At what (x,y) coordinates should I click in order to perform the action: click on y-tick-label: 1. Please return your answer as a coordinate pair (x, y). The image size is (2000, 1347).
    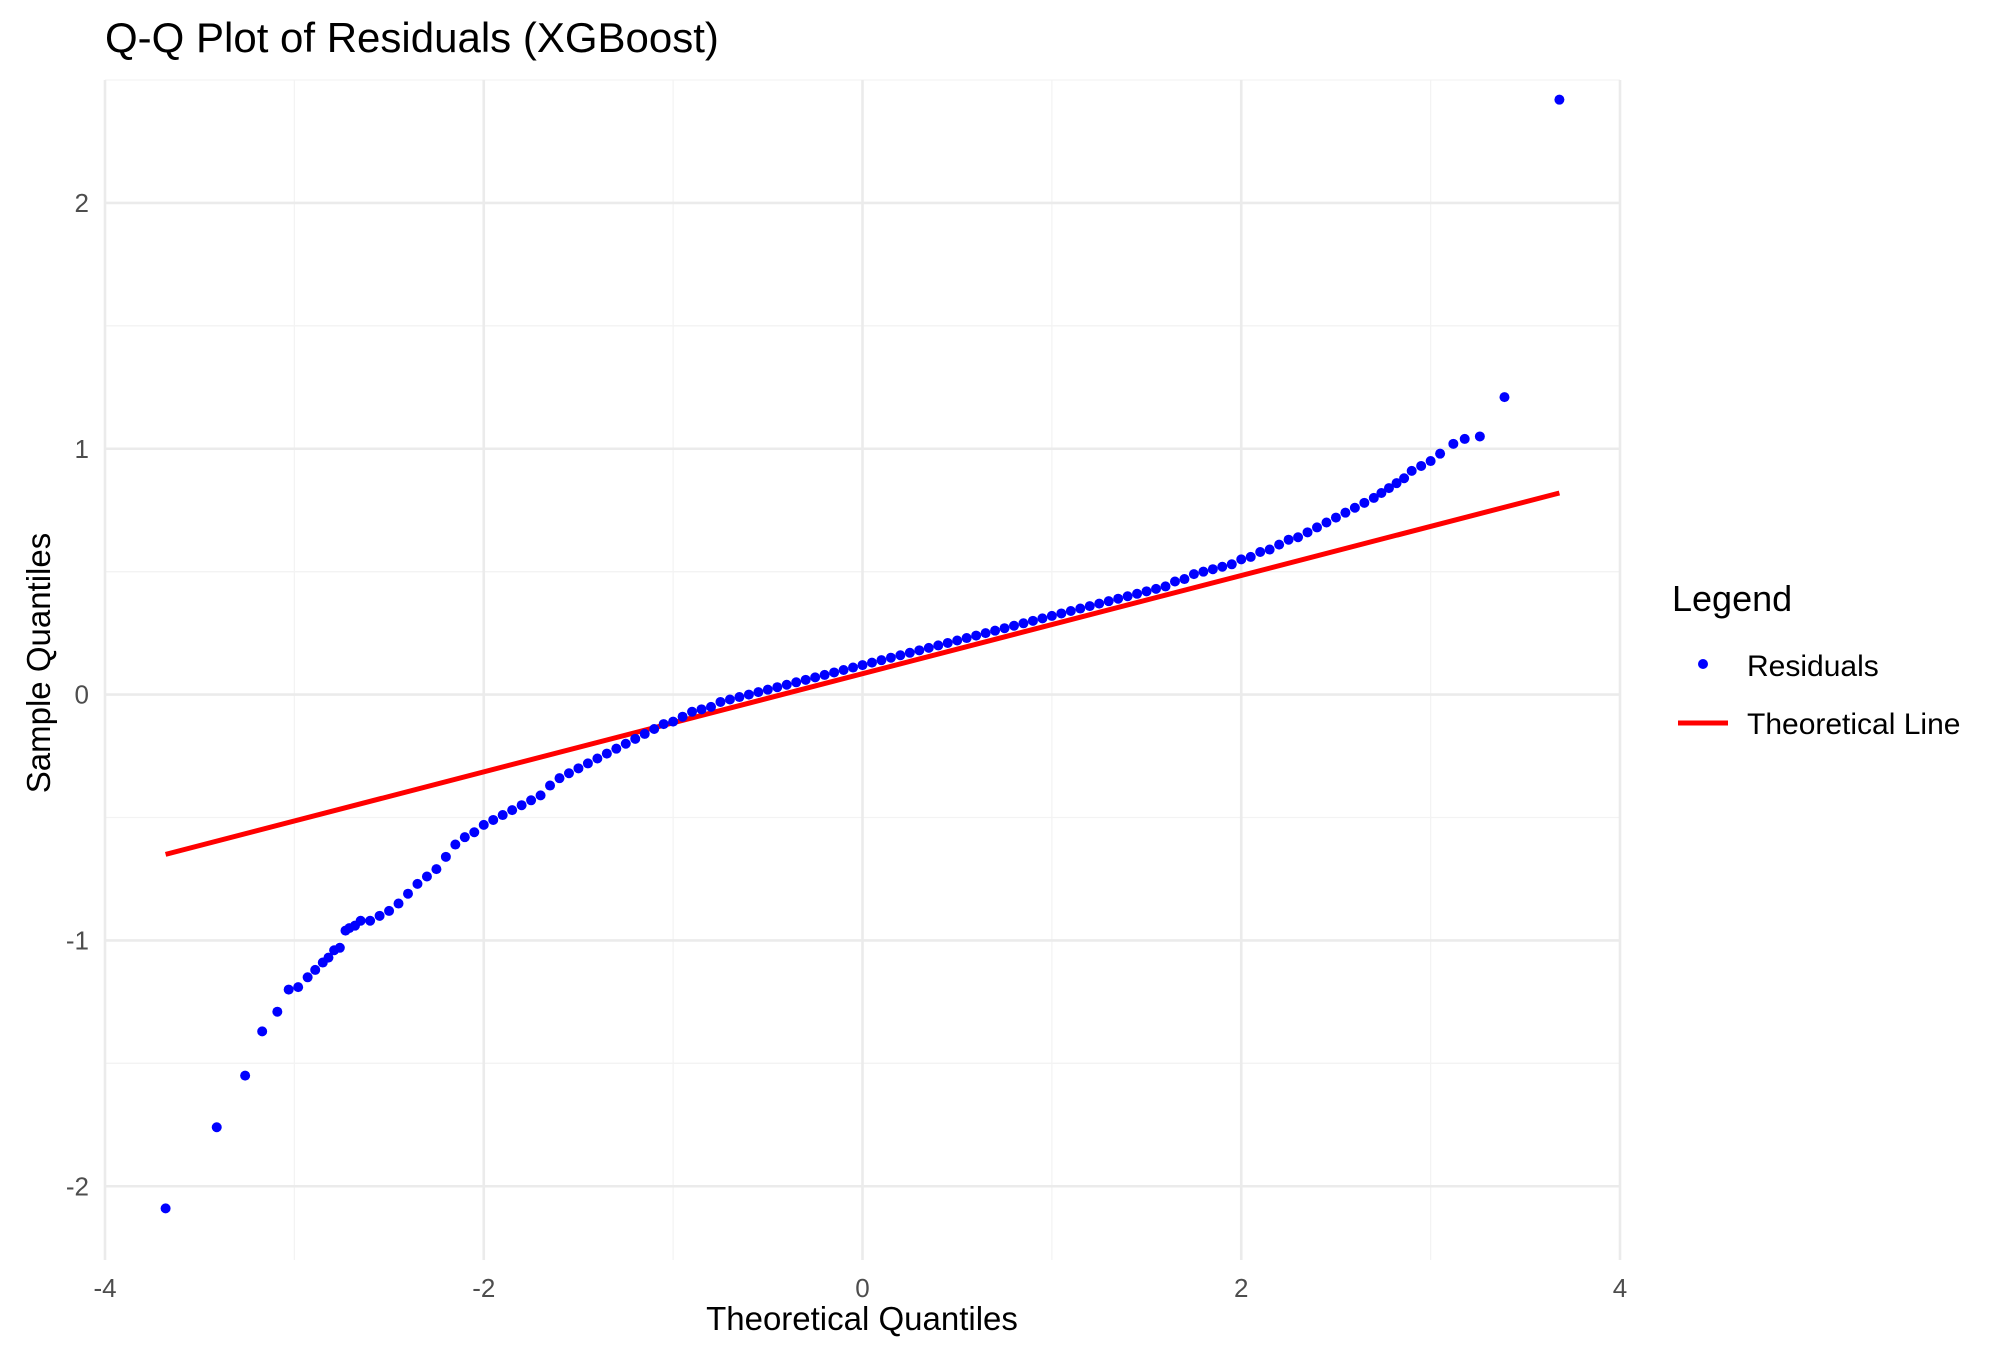
    Looking at the image, I should click on (82, 449).